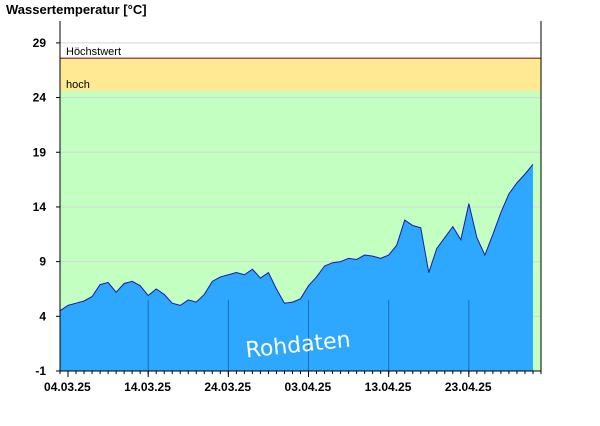 The image size is (600, 426). I want to click on x-tick-label: 03.04.25, so click(308, 387).